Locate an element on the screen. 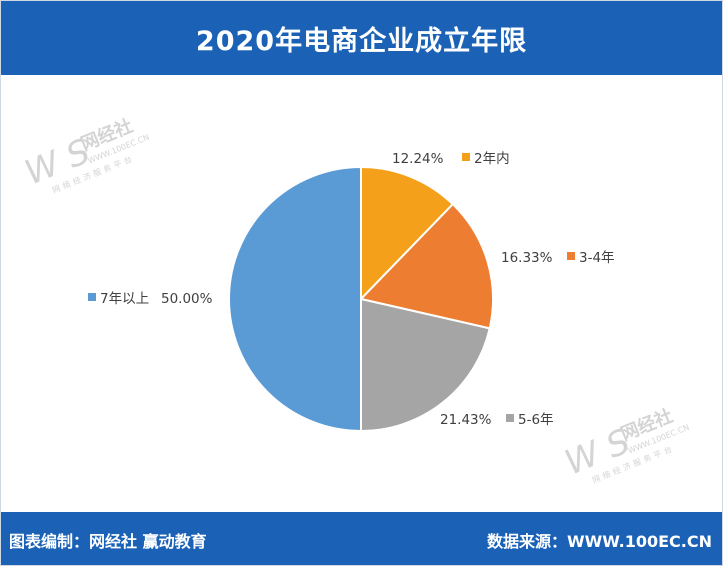 The height and width of the screenshot is (566, 723). slice-category-label: 7年以上 is located at coordinates (124, 299).